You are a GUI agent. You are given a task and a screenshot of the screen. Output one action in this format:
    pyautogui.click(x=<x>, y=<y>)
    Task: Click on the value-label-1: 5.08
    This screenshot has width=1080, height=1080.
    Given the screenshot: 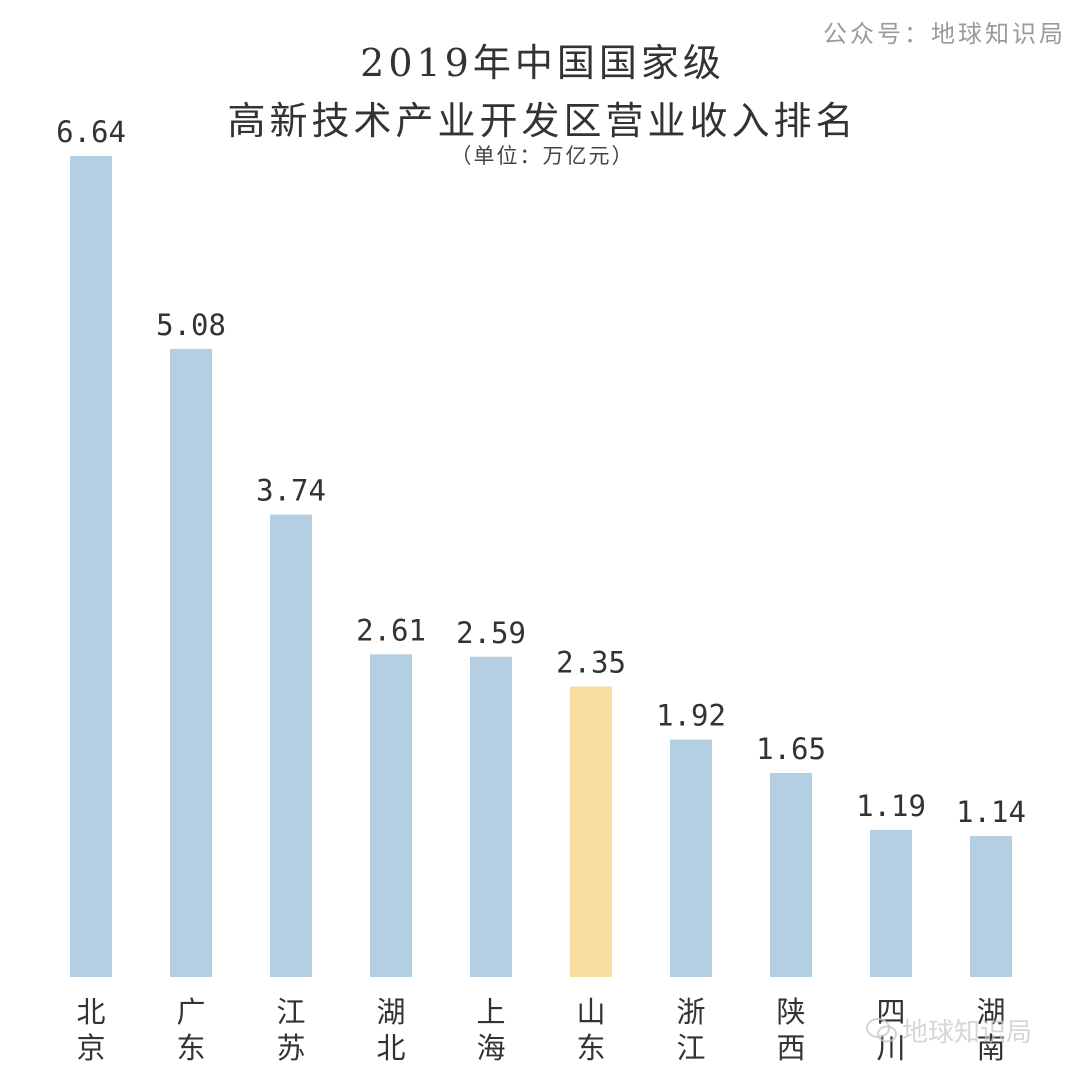 What is the action you would take?
    pyautogui.click(x=191, y=325)
    